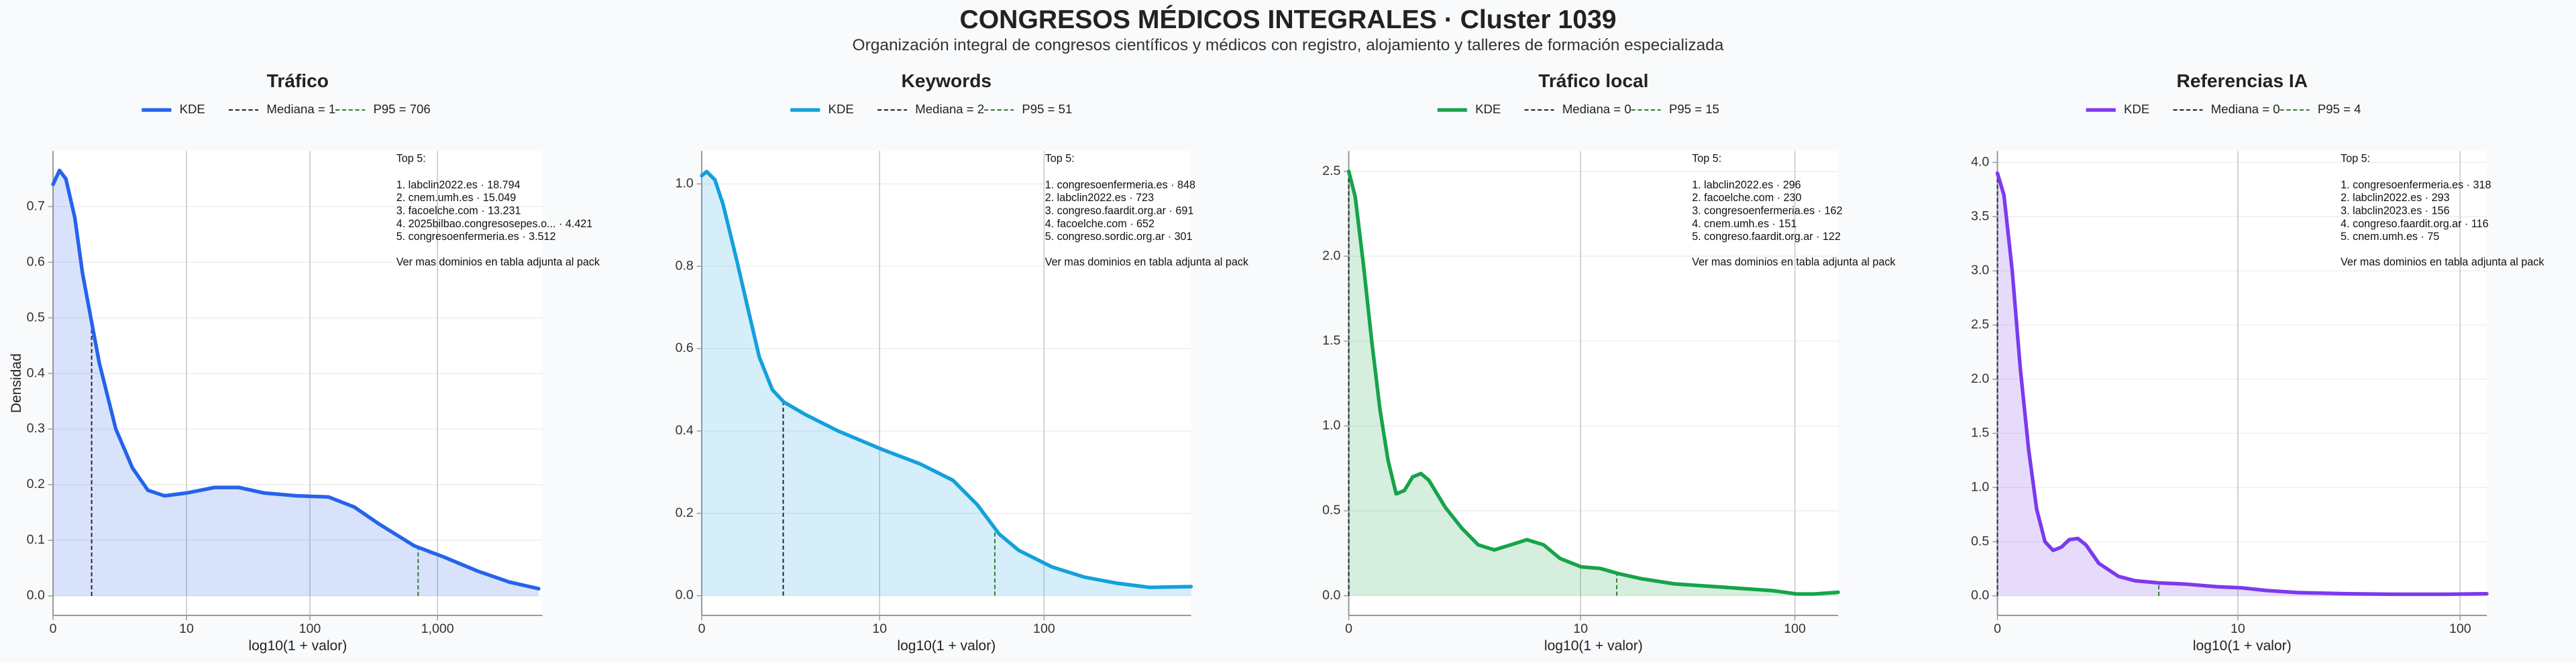 The width and height of the screenshot is (2576, 663). I want to click on annotation-item: 5. congreso.sordic.org.ar · 301, so click(1119, 237).